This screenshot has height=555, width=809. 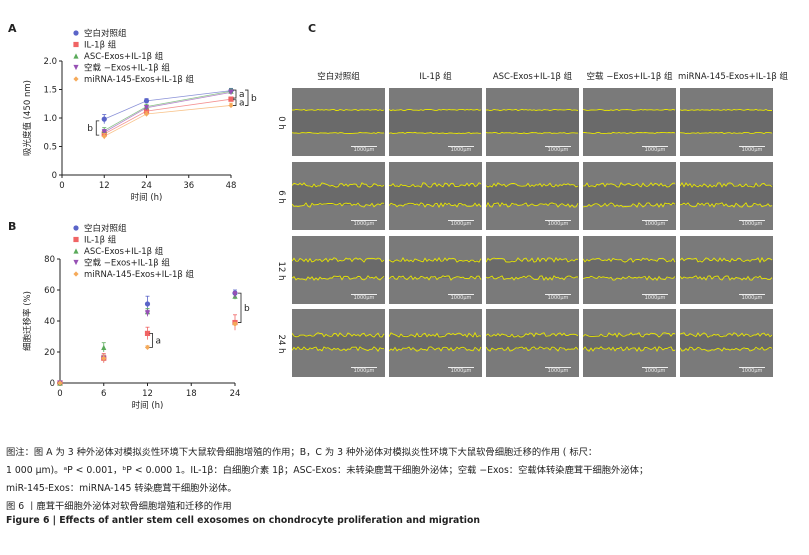 What do you see at coordinates (103, 394) in the screenshot?
I see `x-tick-label: 6` at bounding box center [103, 394].